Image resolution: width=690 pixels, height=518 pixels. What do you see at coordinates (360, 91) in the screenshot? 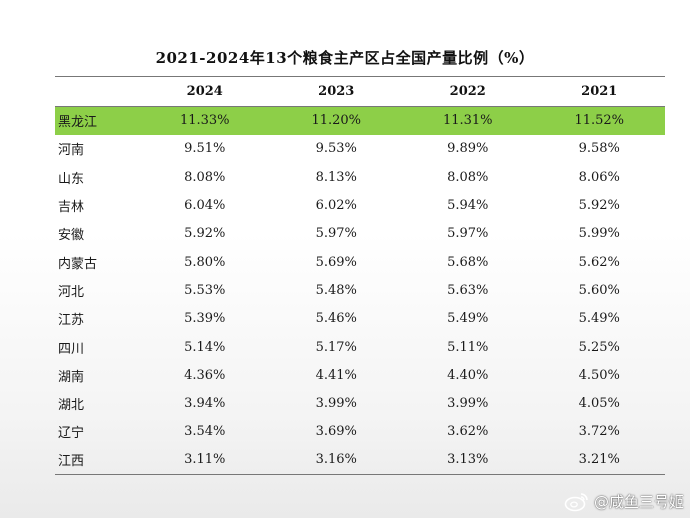
I see `header-row: 2024 2023 2022 2021` at bounding box center [360, 91].